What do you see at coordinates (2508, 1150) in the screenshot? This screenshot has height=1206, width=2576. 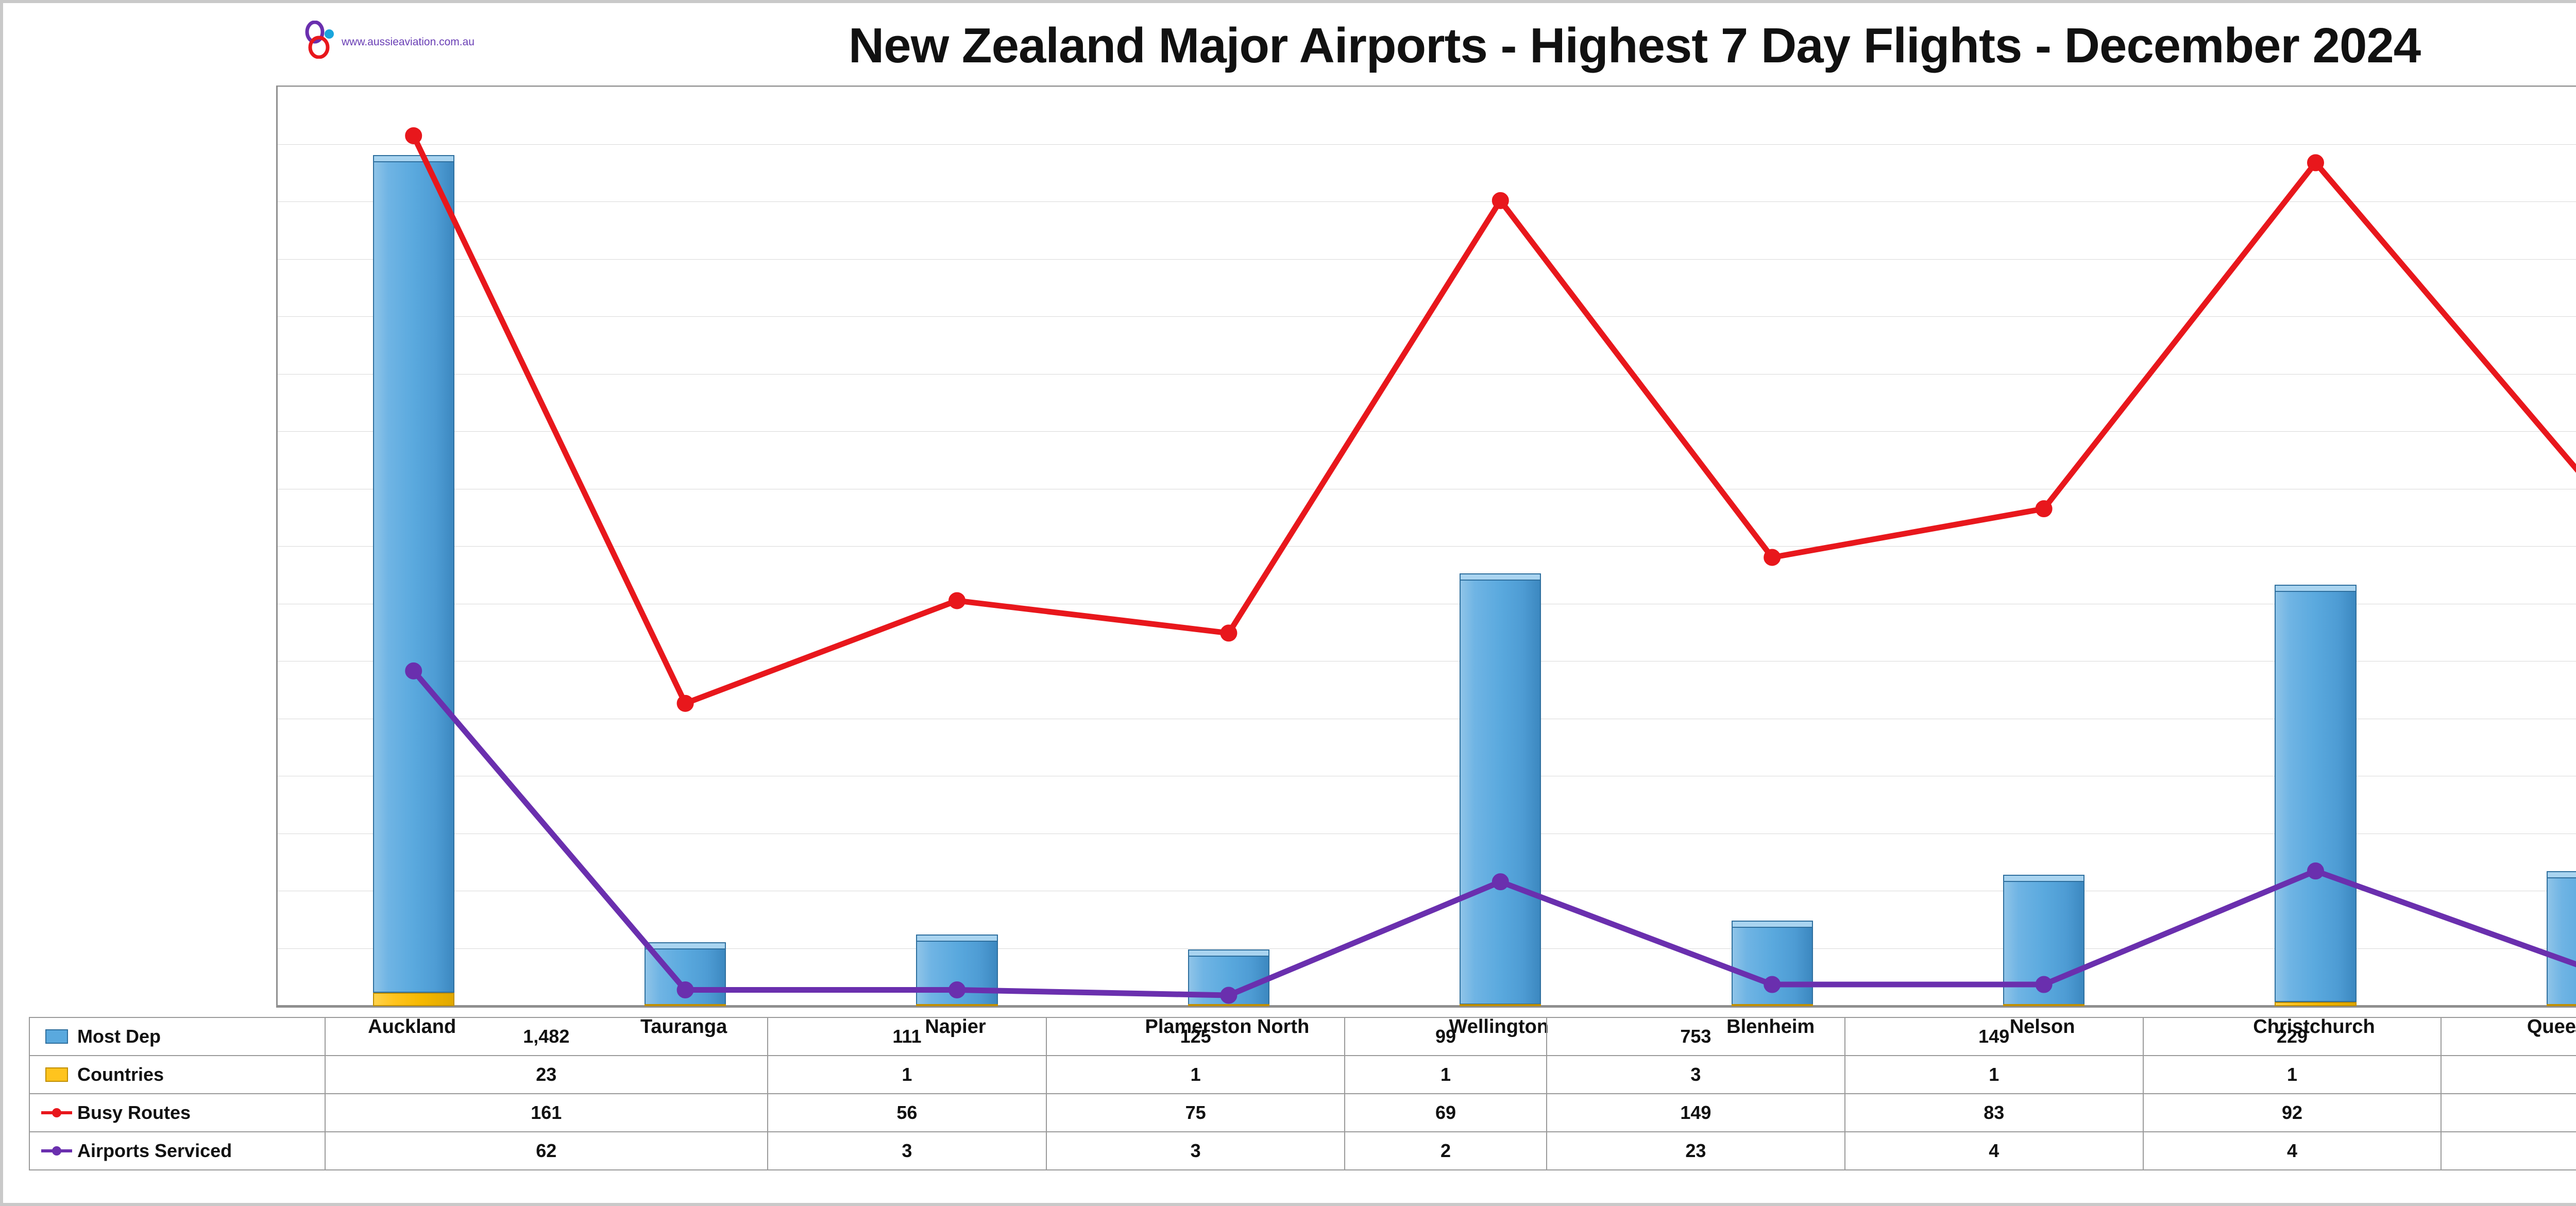 I see `table-cell: 25` at bounding box center [2508, 1150].